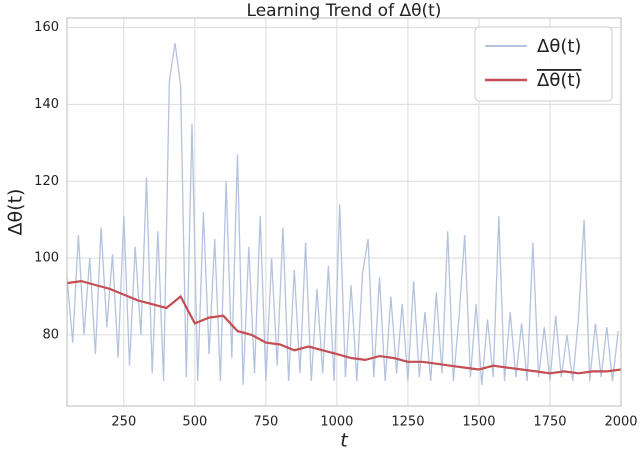 The image size is (640, 452). What do you see at coordinates (620, 422) in the screenshot?
I see `x-tick-label: 2000` at bounding box center [620, 422].